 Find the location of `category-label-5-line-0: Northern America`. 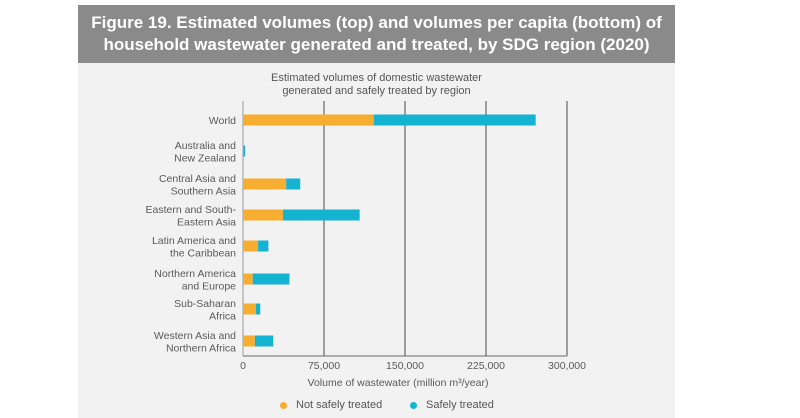

category-label-5-line-0: Northern America is located at coordinates (195, 274).